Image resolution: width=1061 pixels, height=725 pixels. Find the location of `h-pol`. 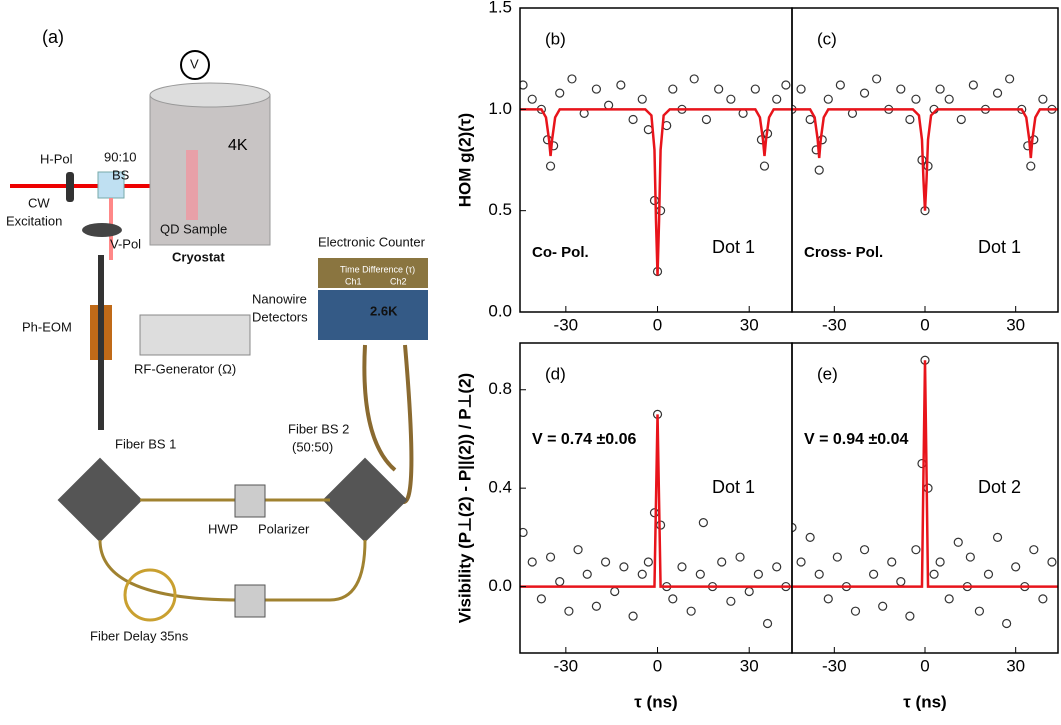

h-pol is located at coordinates (70, 187).